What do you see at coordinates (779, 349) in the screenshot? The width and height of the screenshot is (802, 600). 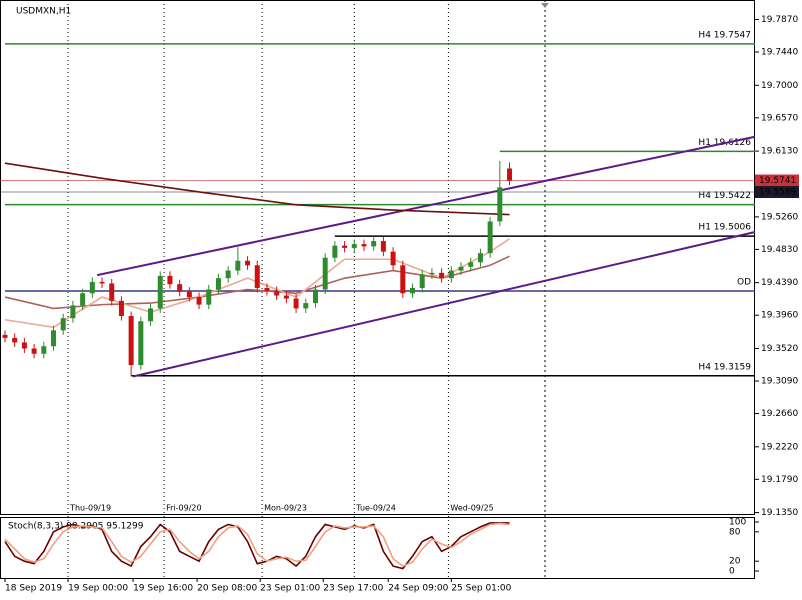 I see `y-tick-label: 19.3520` at bounding box center [779, 349].